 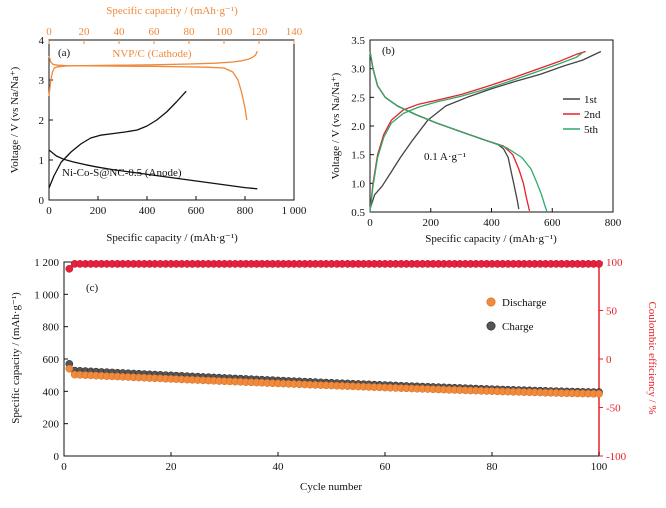 I want to click on panel-c-right-ytick-label: 0, so click(x=609, y=360).